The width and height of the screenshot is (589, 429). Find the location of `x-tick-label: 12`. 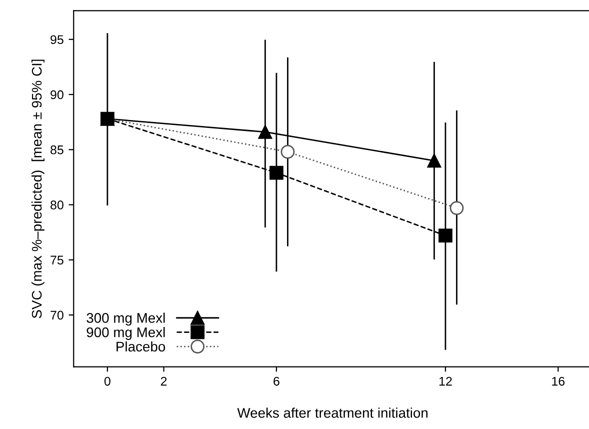

x-tick-label: 12 is located at coordinates (445, 381).